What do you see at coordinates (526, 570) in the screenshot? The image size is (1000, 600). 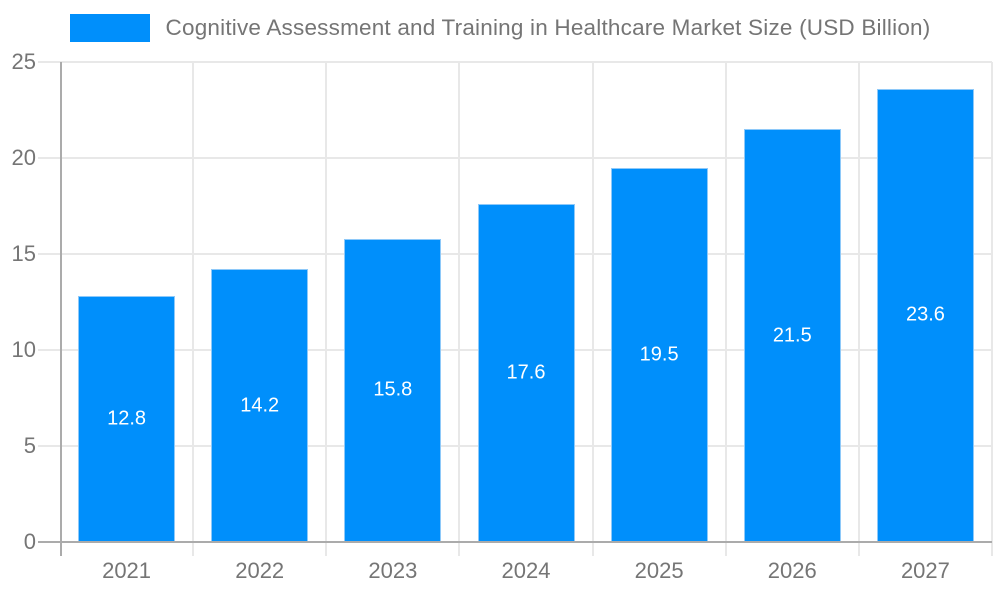 I see `x-tick-label: 2024` at bounding box center [526, 570].